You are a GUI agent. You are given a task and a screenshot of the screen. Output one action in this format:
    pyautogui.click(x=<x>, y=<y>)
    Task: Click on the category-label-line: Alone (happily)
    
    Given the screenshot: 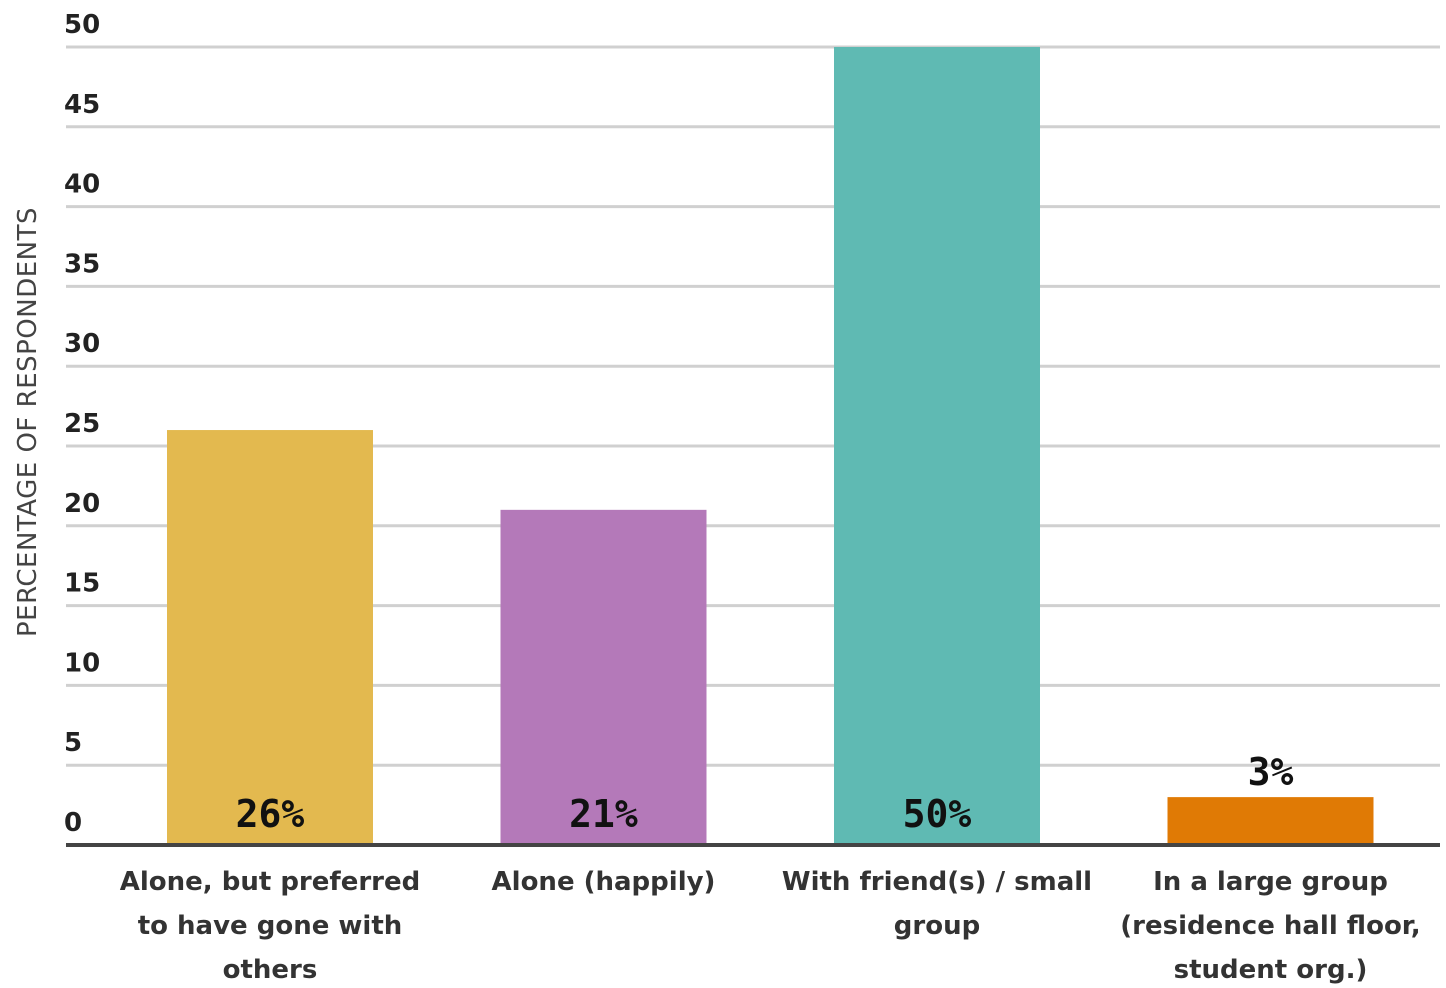 What is the action you would take?
    pyautogui.click(x=604, y=882)
    